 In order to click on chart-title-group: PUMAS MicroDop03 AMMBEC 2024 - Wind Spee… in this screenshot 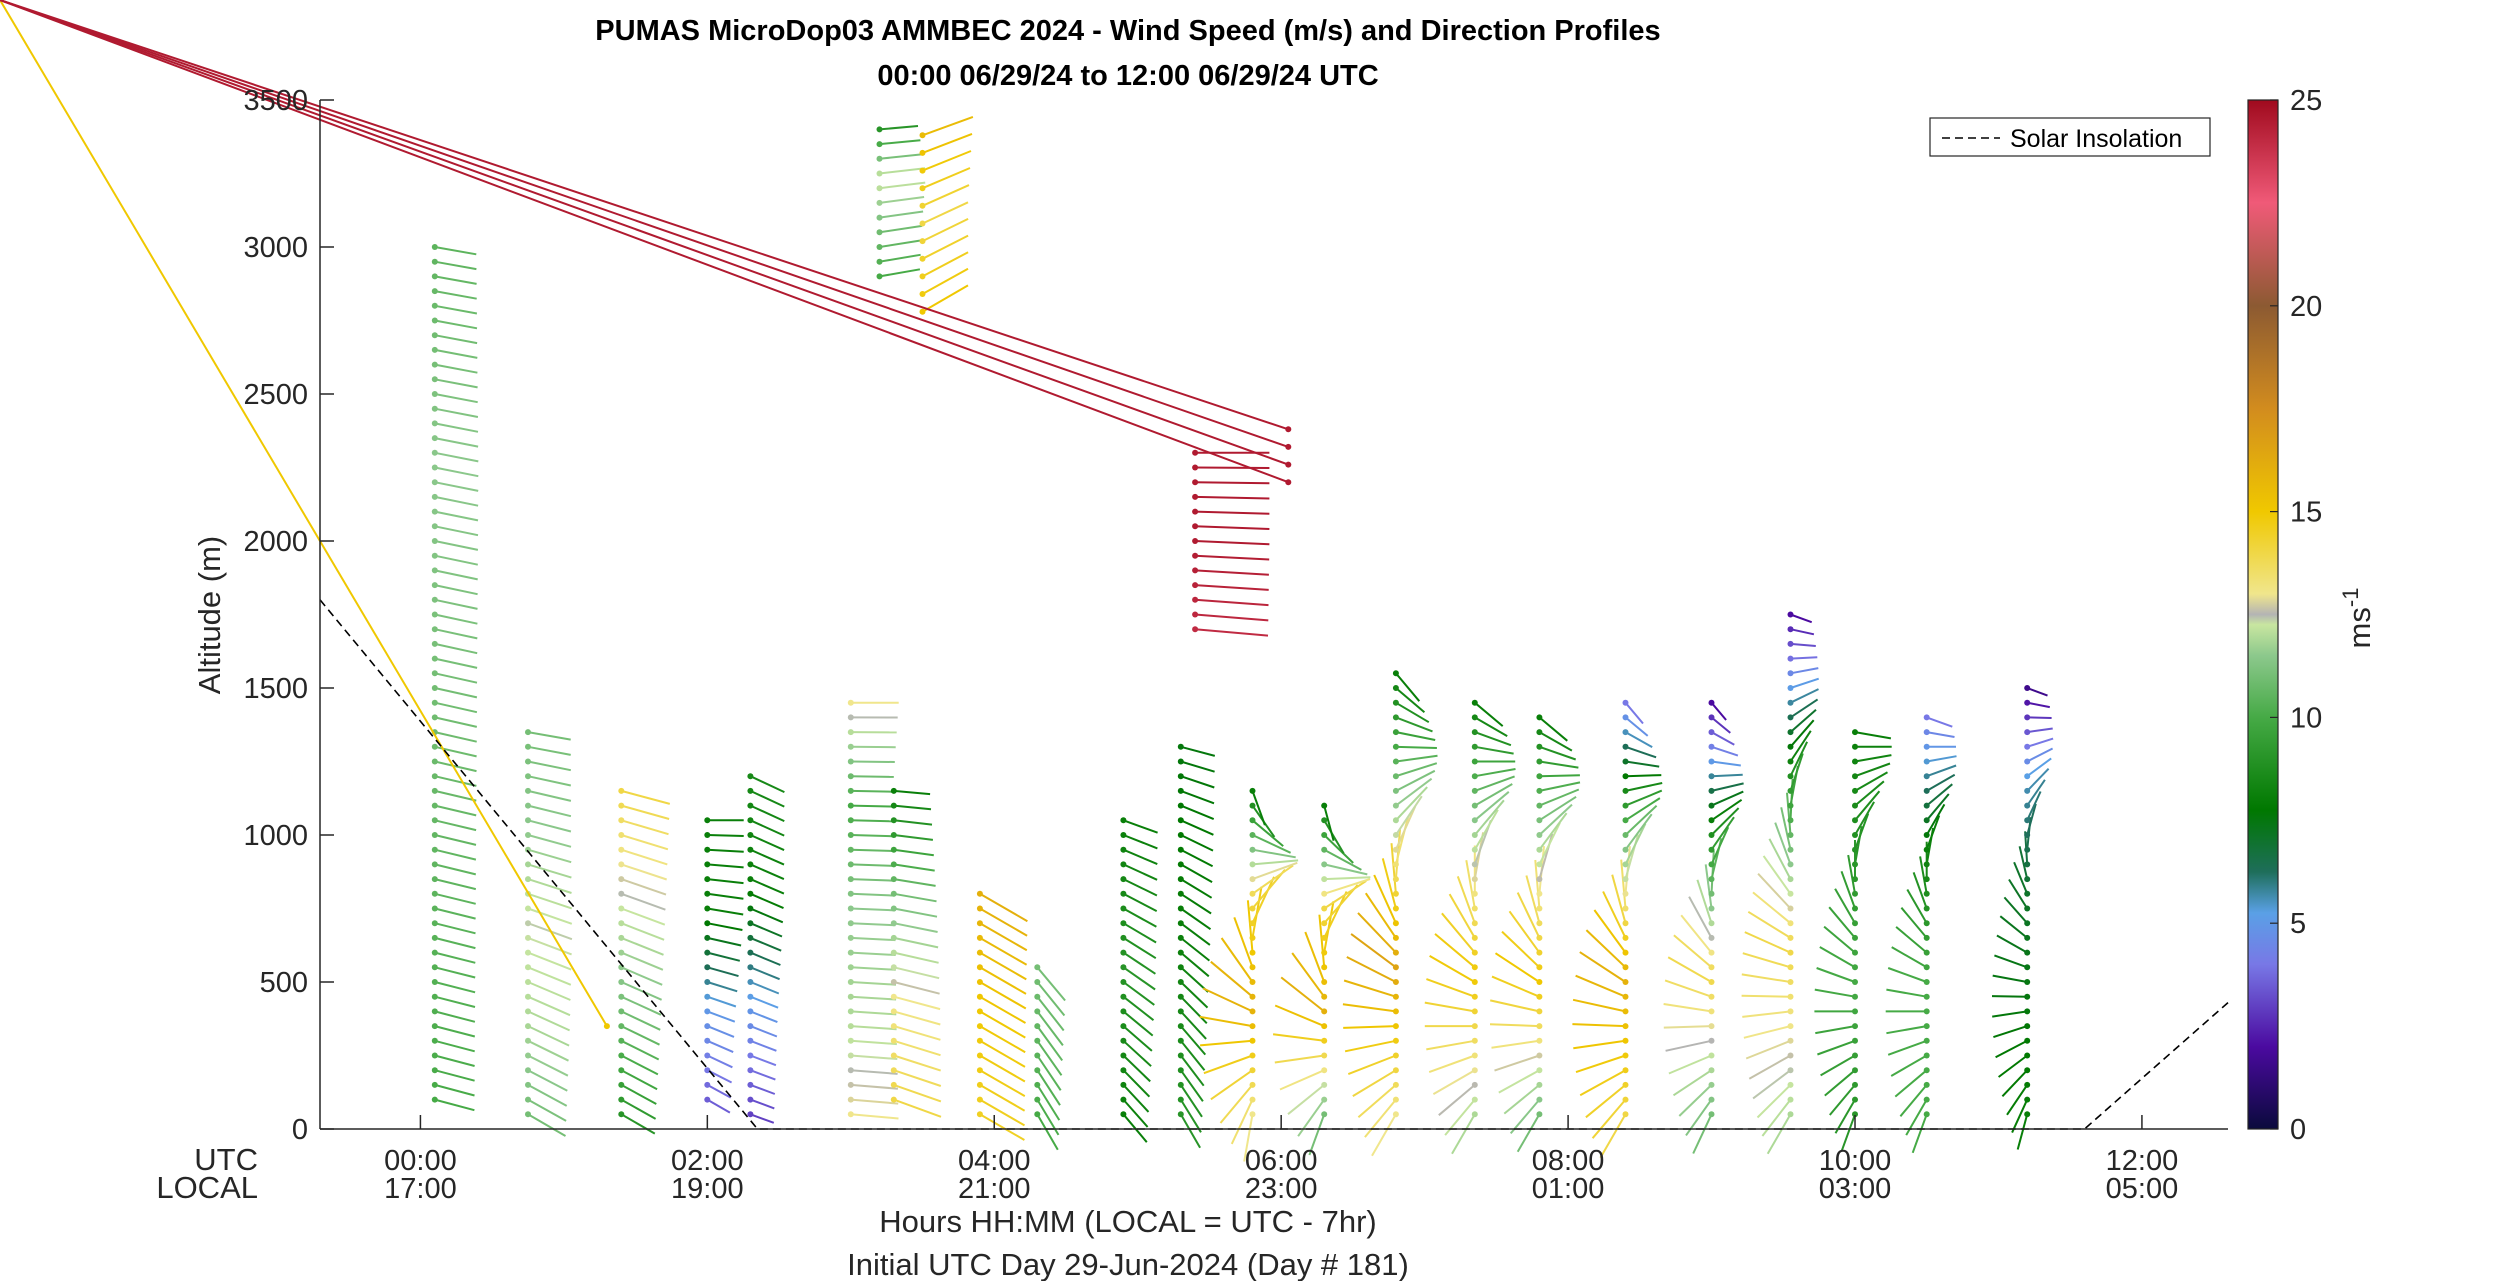, I will do `click(1127, 53)`.